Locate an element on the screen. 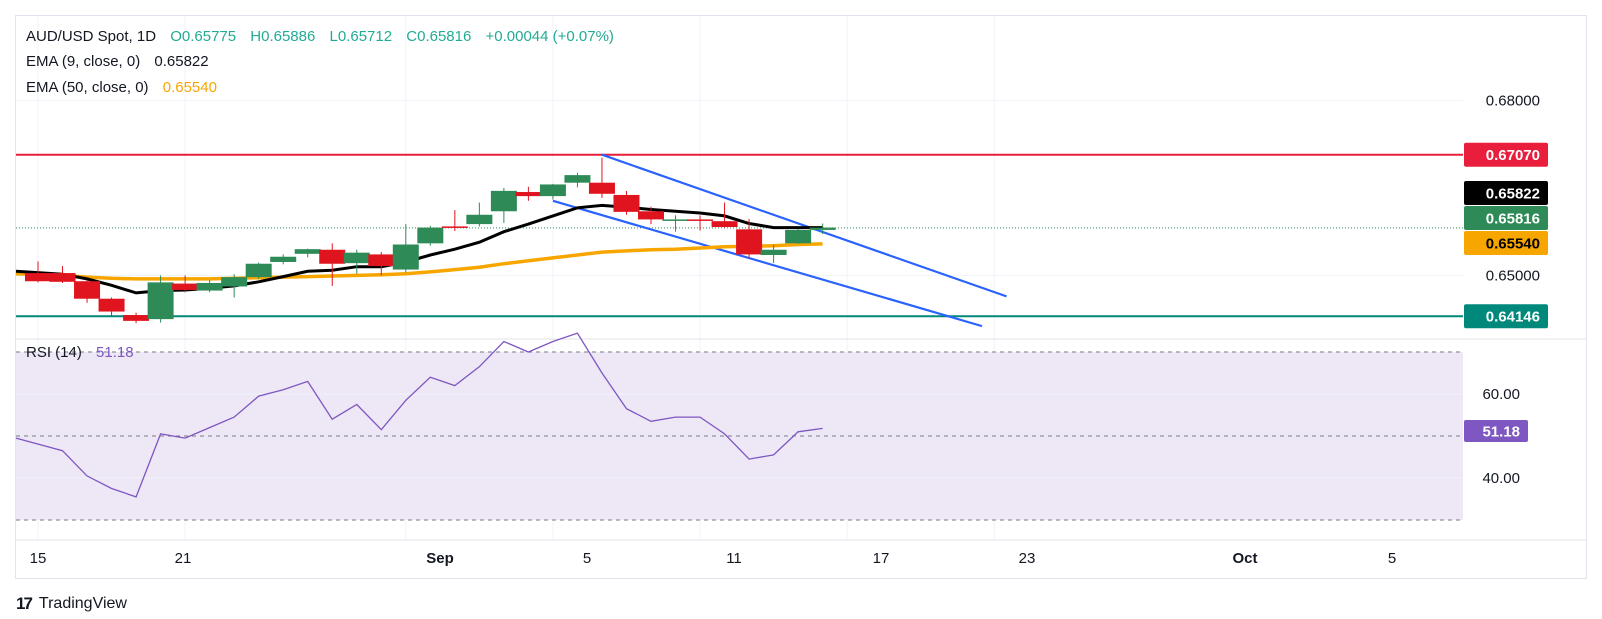 Image resolution: width=1602 pixels, height=619 pixels. symbol-label: AUD/USD Spot, 1D is located at coordinates (91, 36).